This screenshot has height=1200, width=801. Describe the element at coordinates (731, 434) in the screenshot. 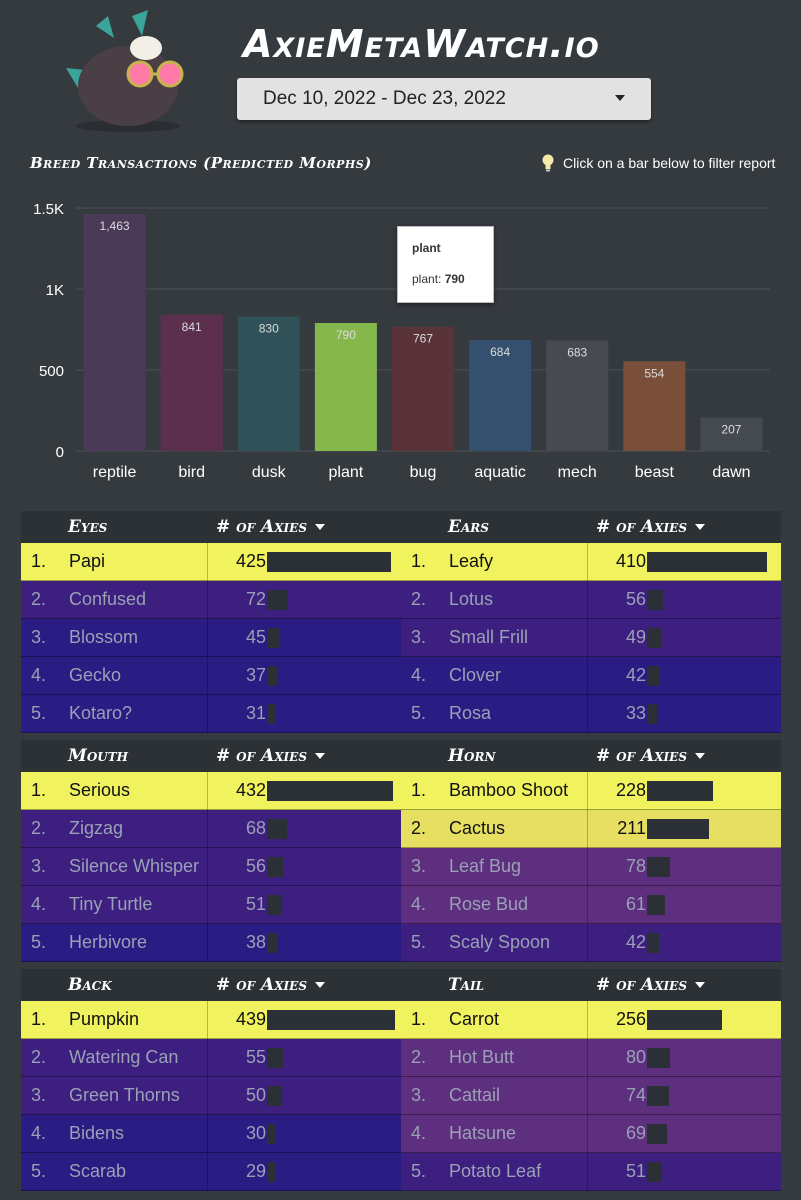

I see `bar-dawn` at that location.